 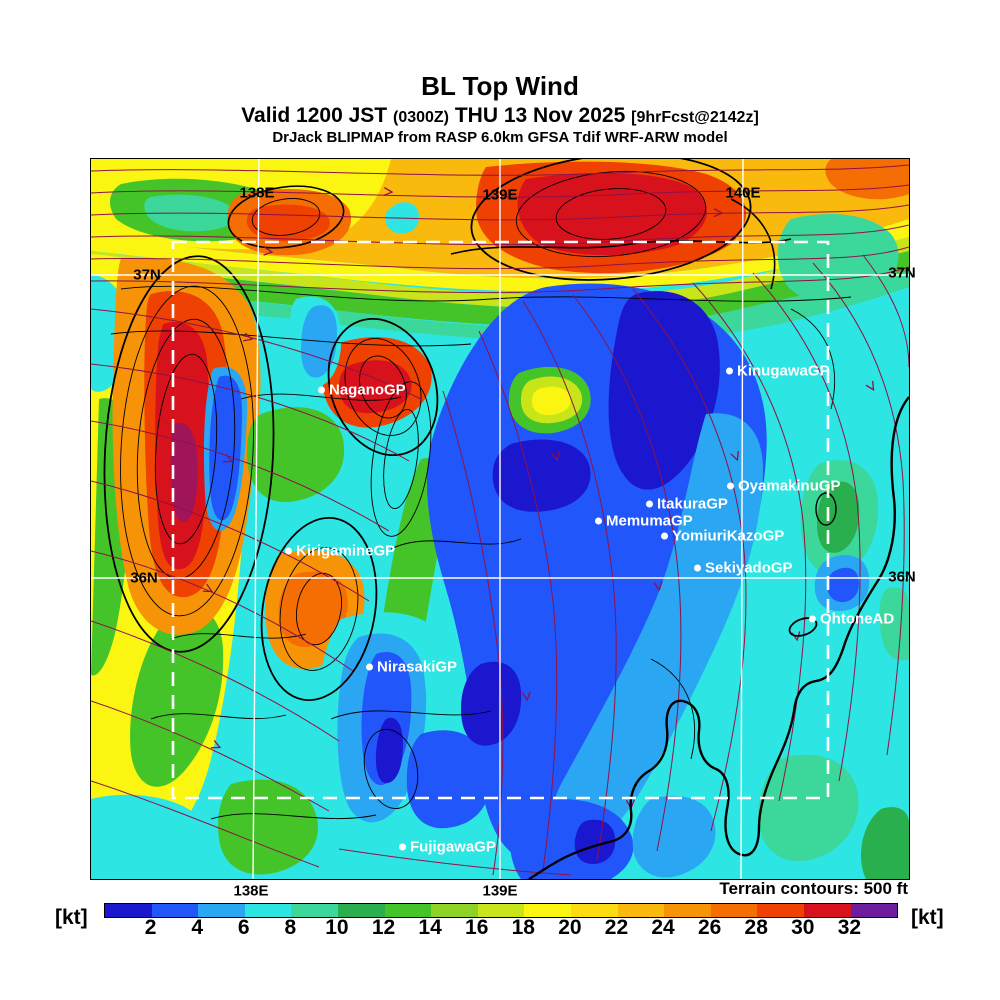 I want to click on colorbar-tick-label: 12, so click(x=383, y=927).